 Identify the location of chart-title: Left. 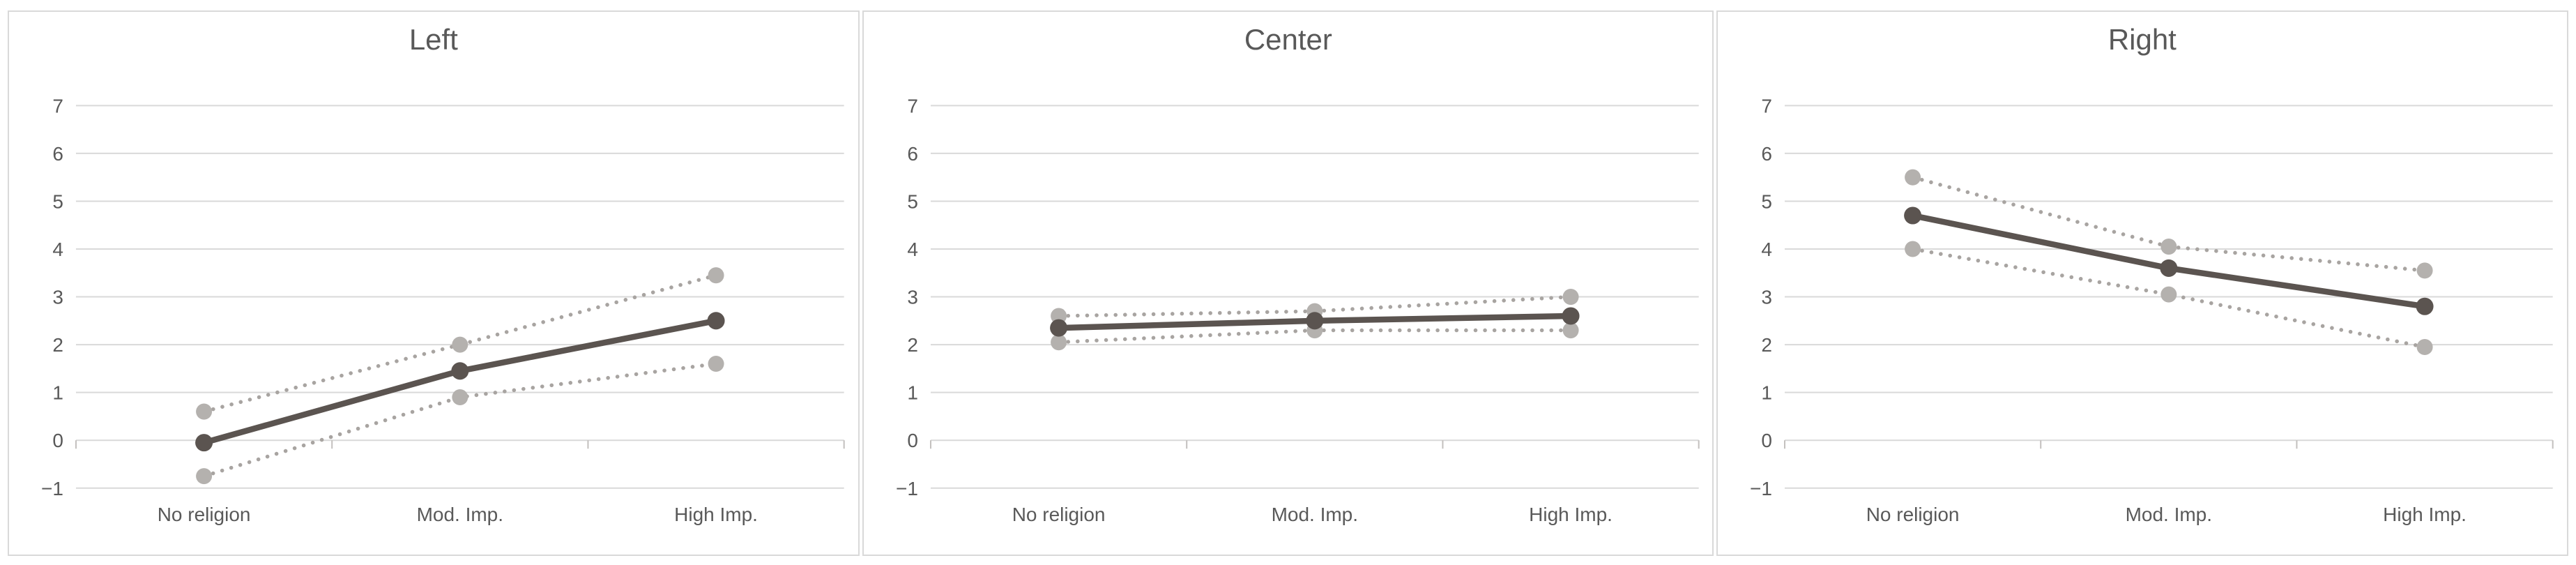
(434, 39).